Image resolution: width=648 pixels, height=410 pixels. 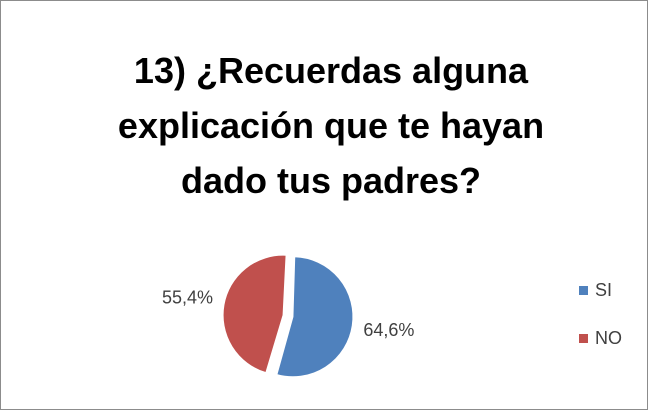 I want to click on data-label: 64,6%, so click(x=388, y=330).